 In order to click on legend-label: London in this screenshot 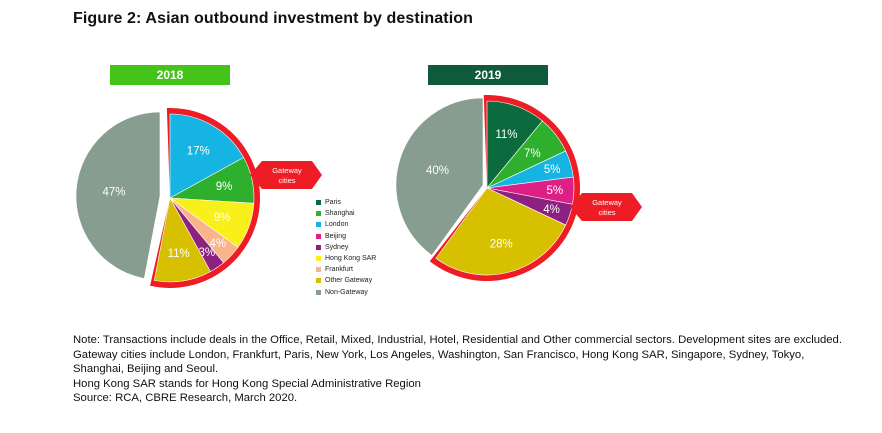, I will do `click(337, 225)`.